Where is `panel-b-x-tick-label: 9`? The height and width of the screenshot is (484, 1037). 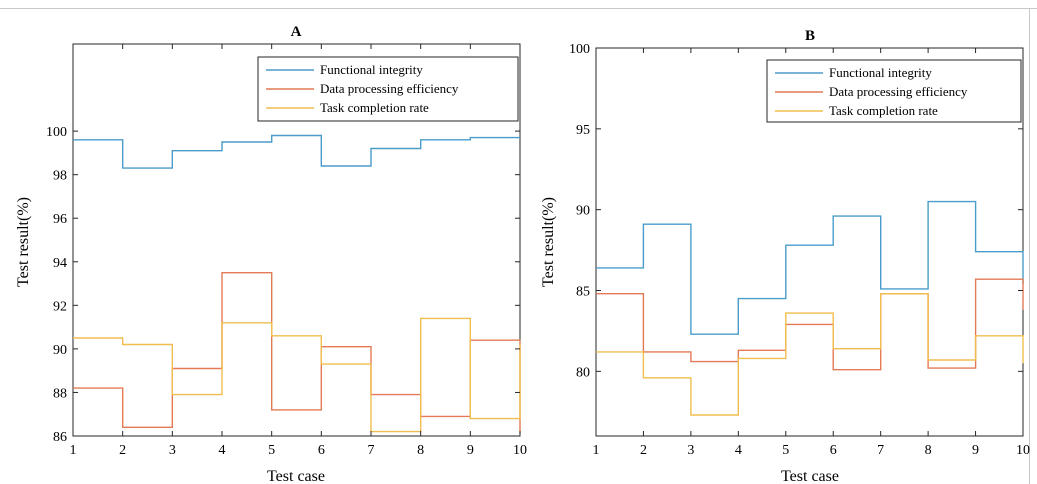
panel-b-x-tick-label: 9 is located at coordinates (975, 450).